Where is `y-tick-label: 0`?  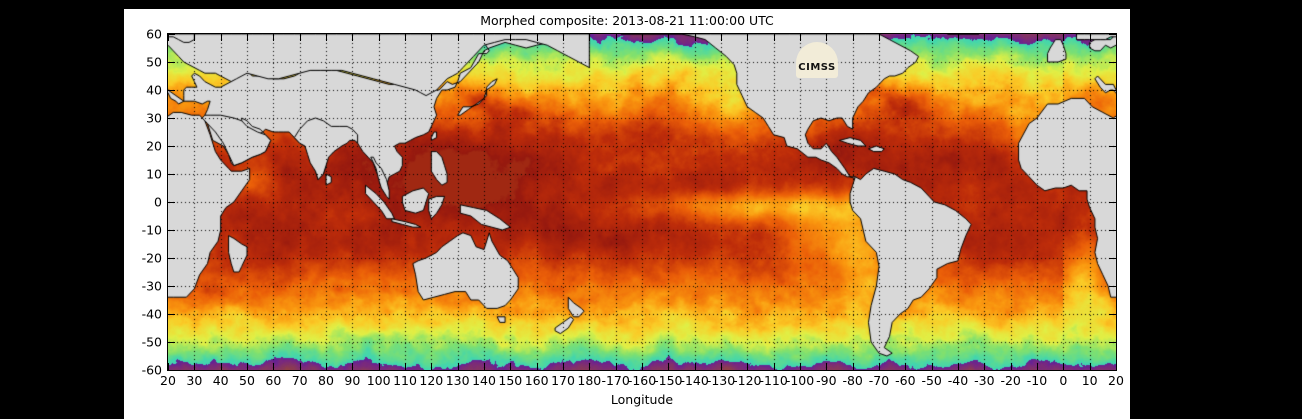 y-tick-label: 0 is located at coordinates (158, 202).